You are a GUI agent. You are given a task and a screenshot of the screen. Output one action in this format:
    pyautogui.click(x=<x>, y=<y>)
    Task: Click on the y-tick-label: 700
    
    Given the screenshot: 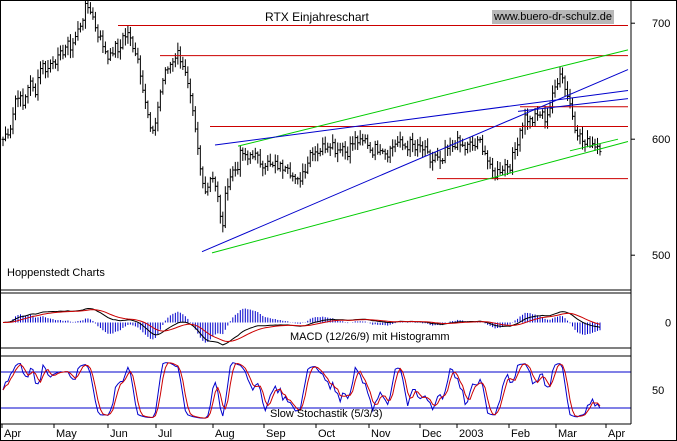 What is the action you would take?
    pyautogui.click(x=661, y=24)
    